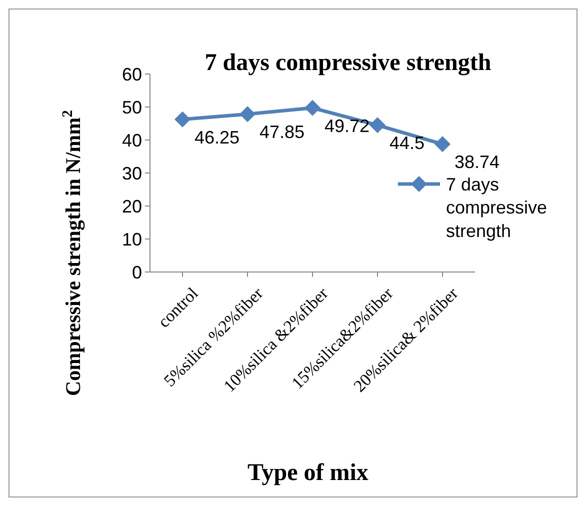 This screenshot has height=508, width=586. Describe the element at coordinates (132, 239) in the screenshot. I see `y-tick-label: 10` at that location.